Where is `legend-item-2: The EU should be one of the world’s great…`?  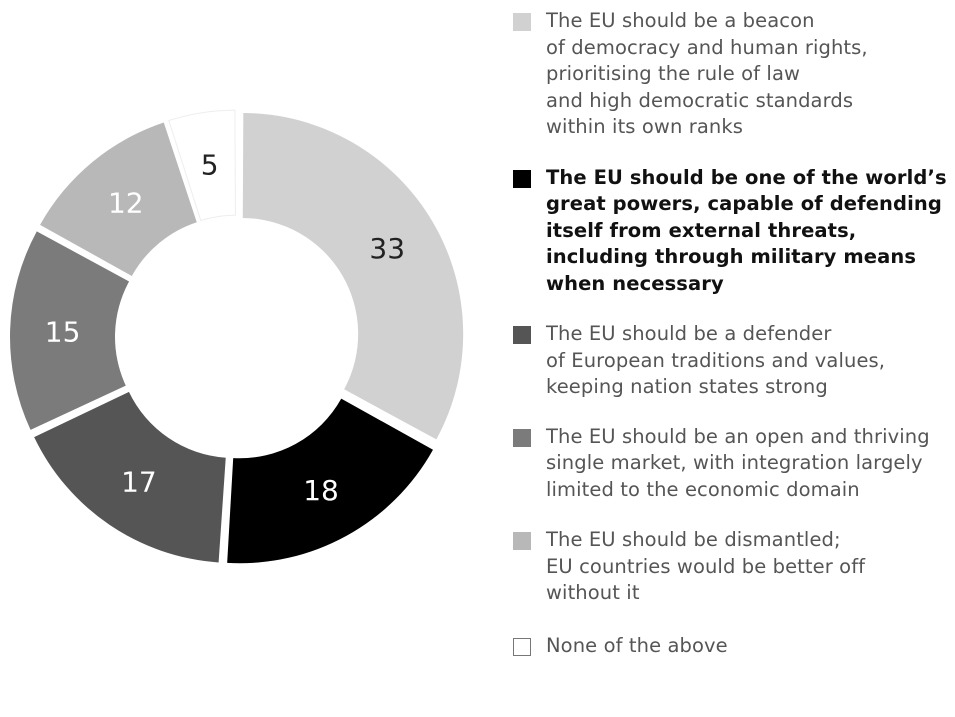
legend-item-2: The EU should be one of the world’s great… is located at coordinates (733, 231).